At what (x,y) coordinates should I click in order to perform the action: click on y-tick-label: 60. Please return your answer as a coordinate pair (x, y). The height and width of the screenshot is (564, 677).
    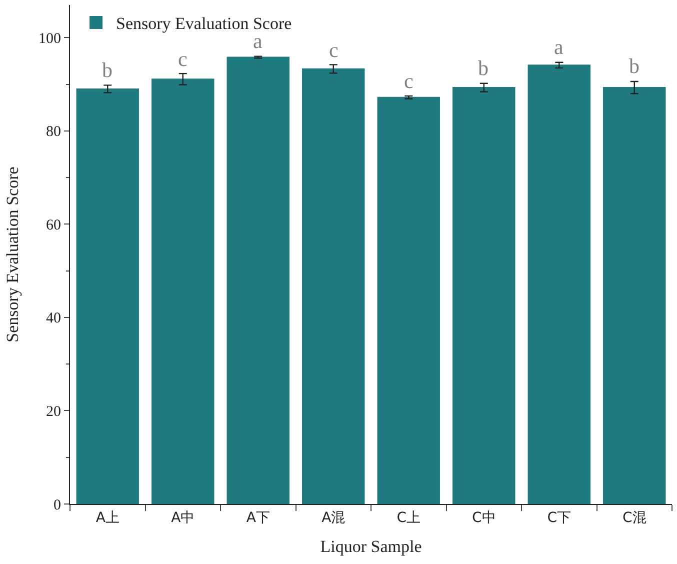
    Looking at the image, I should click on (53, 225).